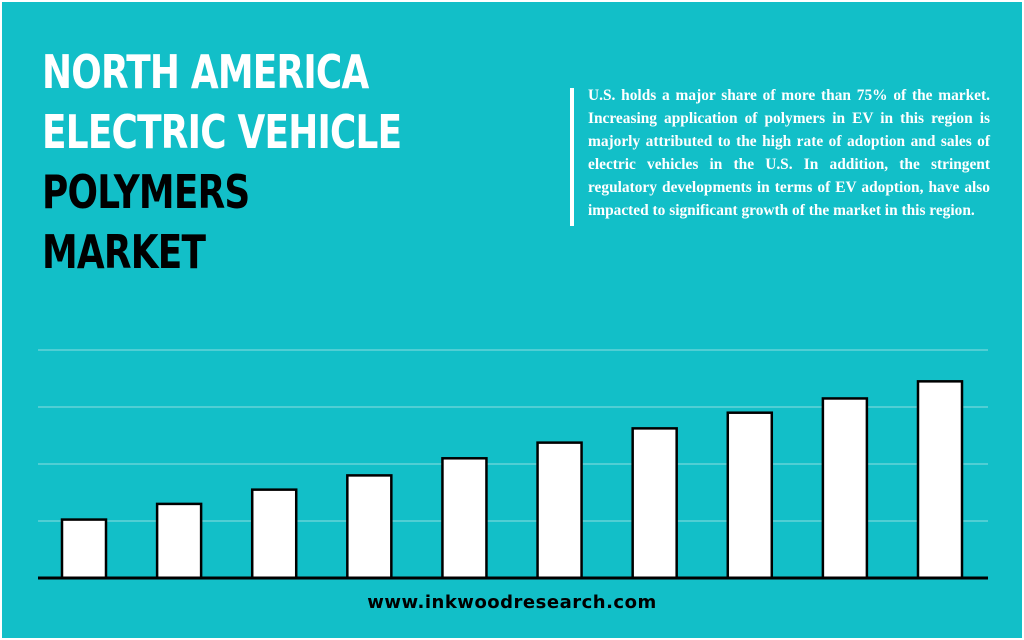 This screenshot has width=1024, height=640. I want to click on title-line-3: POLYMERS, so click(146, 192).